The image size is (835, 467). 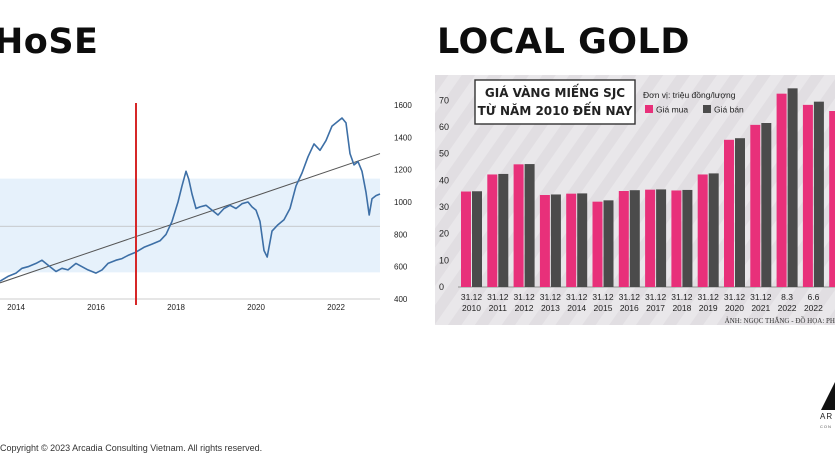 What do you see at coordinates (708, 308) in the screenshot?
I see `x-tick-label: 2019` at bounding box center [708, 308].